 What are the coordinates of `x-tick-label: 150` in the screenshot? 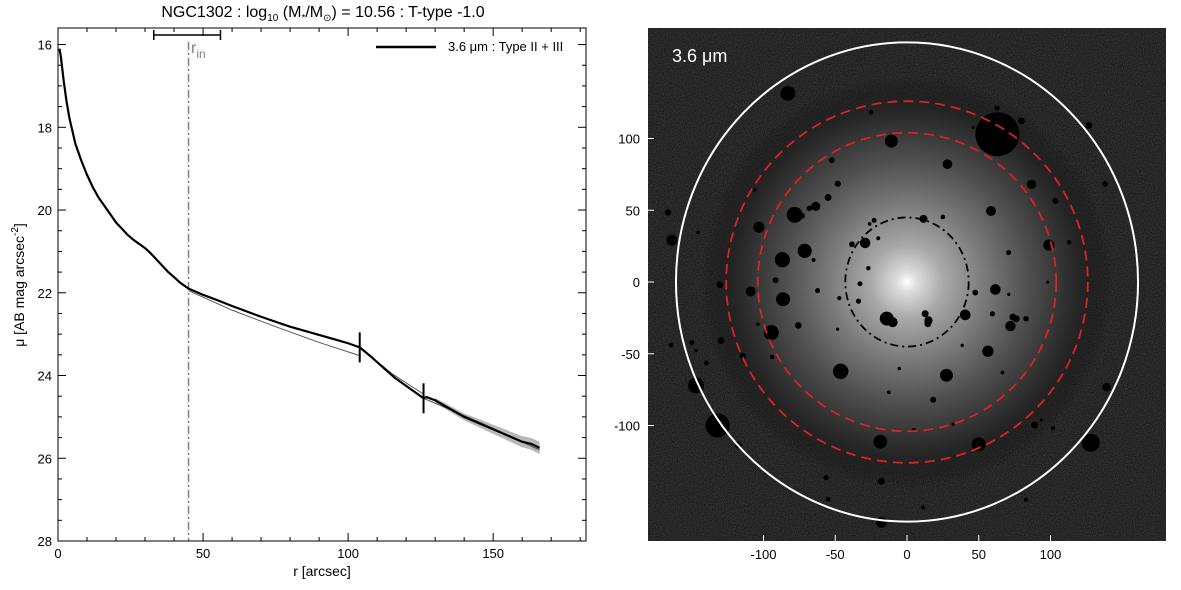 It's located at (493, 553).